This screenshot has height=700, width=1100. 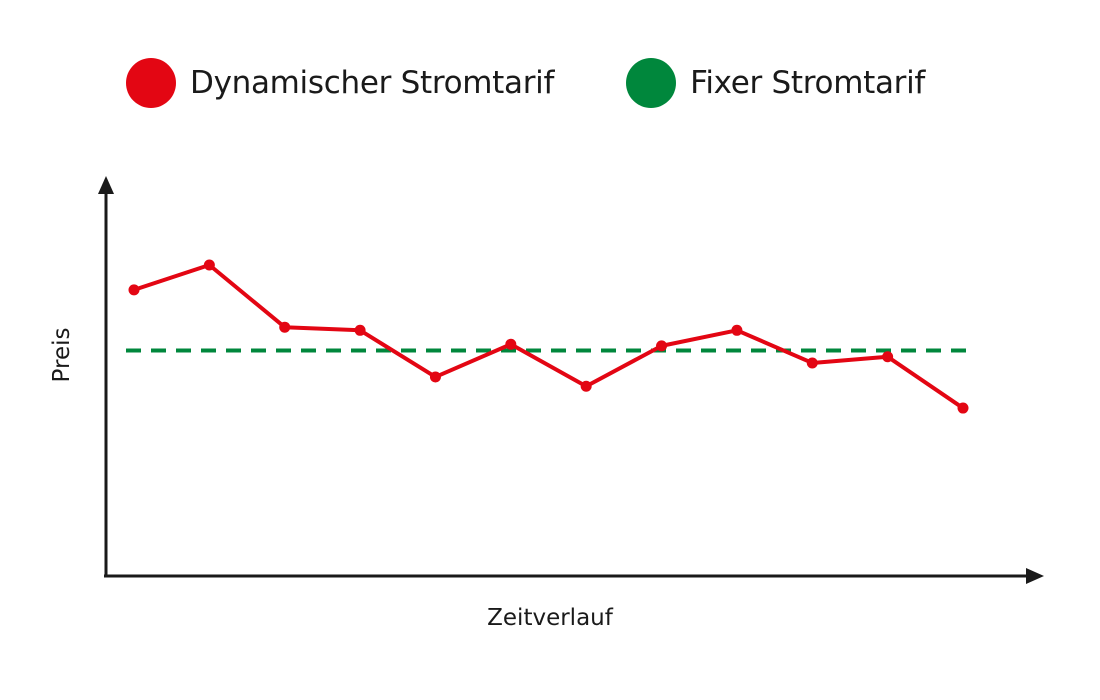 I want to click on x-axis-label: Zeitverlauf, so click(x=550, y=618).